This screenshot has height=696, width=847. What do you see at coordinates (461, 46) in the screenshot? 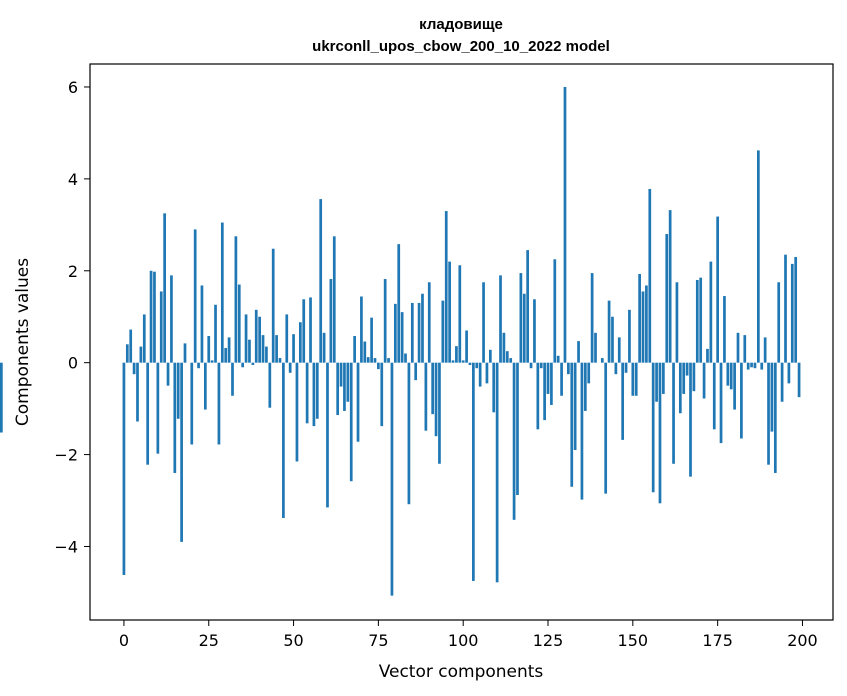
I see `chart-title-line2: ukrconll_upos_cbow_200_10_2022 model` at bounding box center [461, 46].